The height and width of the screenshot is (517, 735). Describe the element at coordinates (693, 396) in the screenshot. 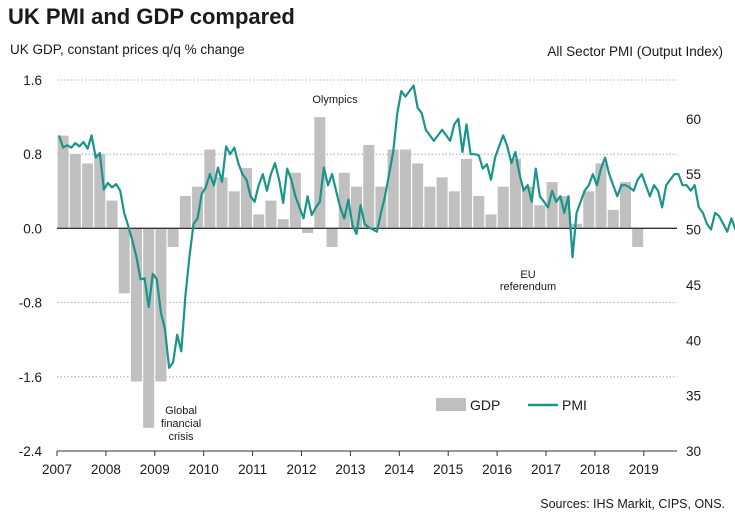

I see `right-tick-label: 35` at that location.